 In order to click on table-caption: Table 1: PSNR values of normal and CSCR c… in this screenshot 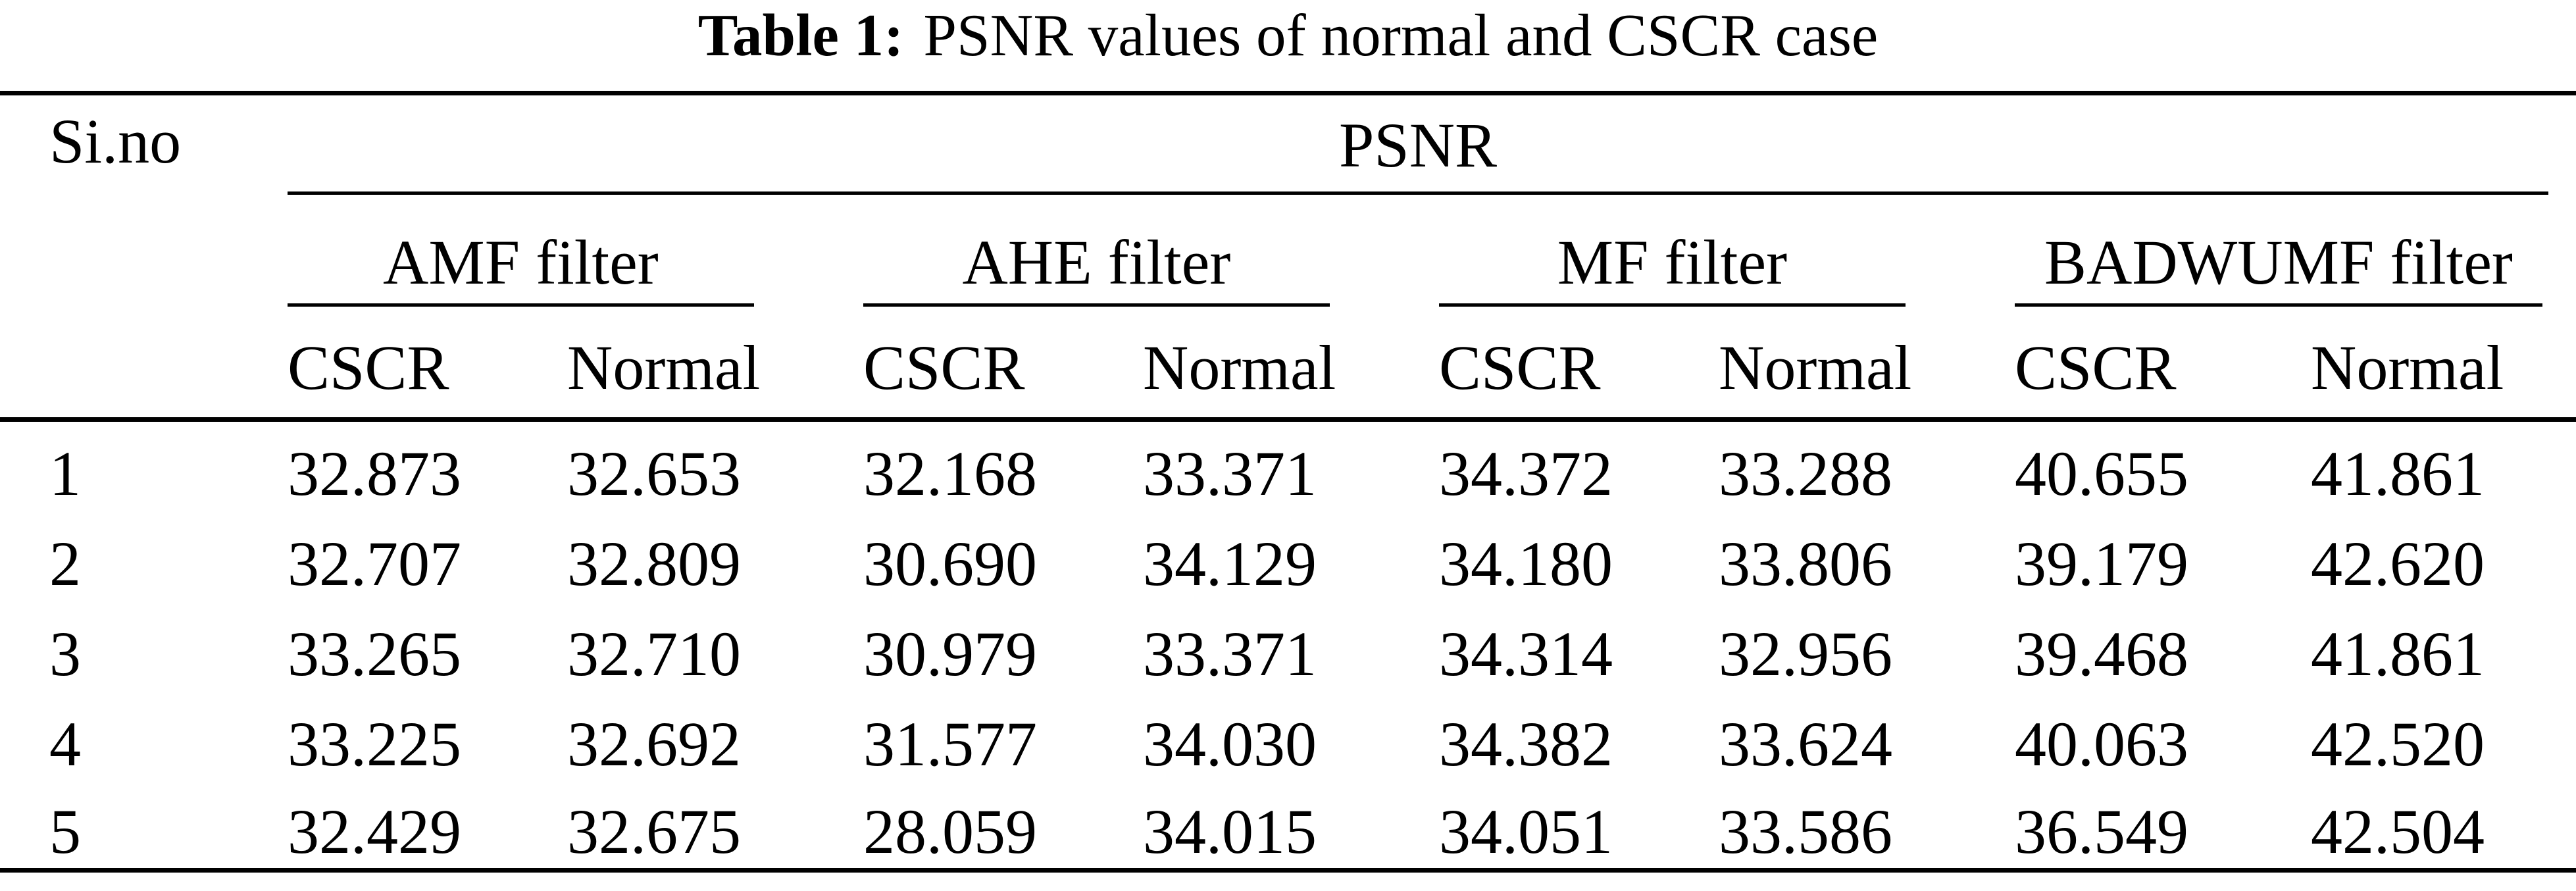, I will do `click(1288, 45)`.